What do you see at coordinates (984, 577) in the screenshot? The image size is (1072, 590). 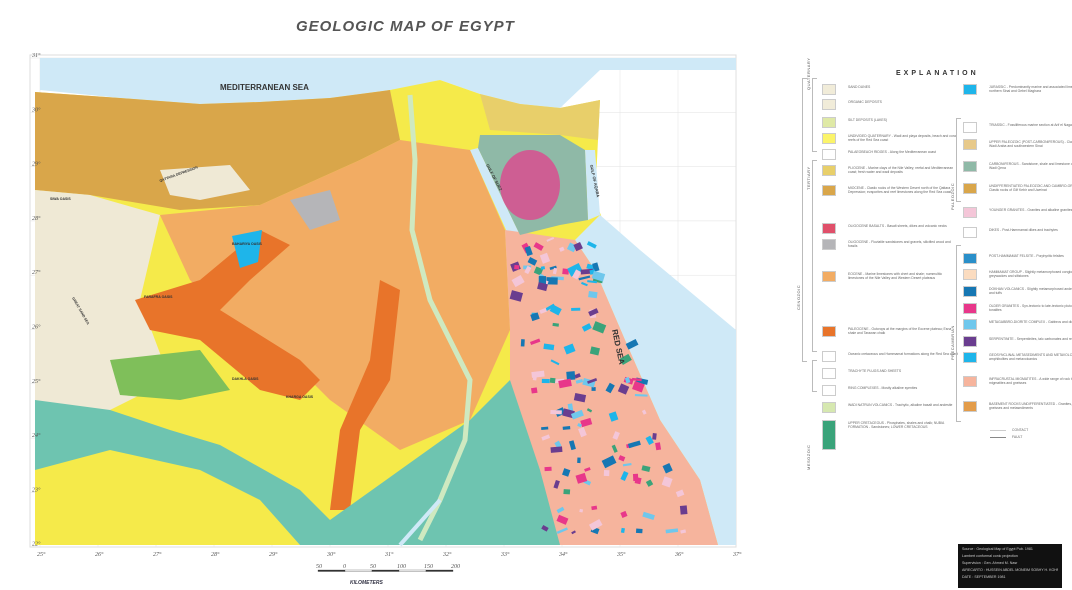 I see `info-date: DATE : SEPTEMBER 1981` at bounding box center [984, 577].